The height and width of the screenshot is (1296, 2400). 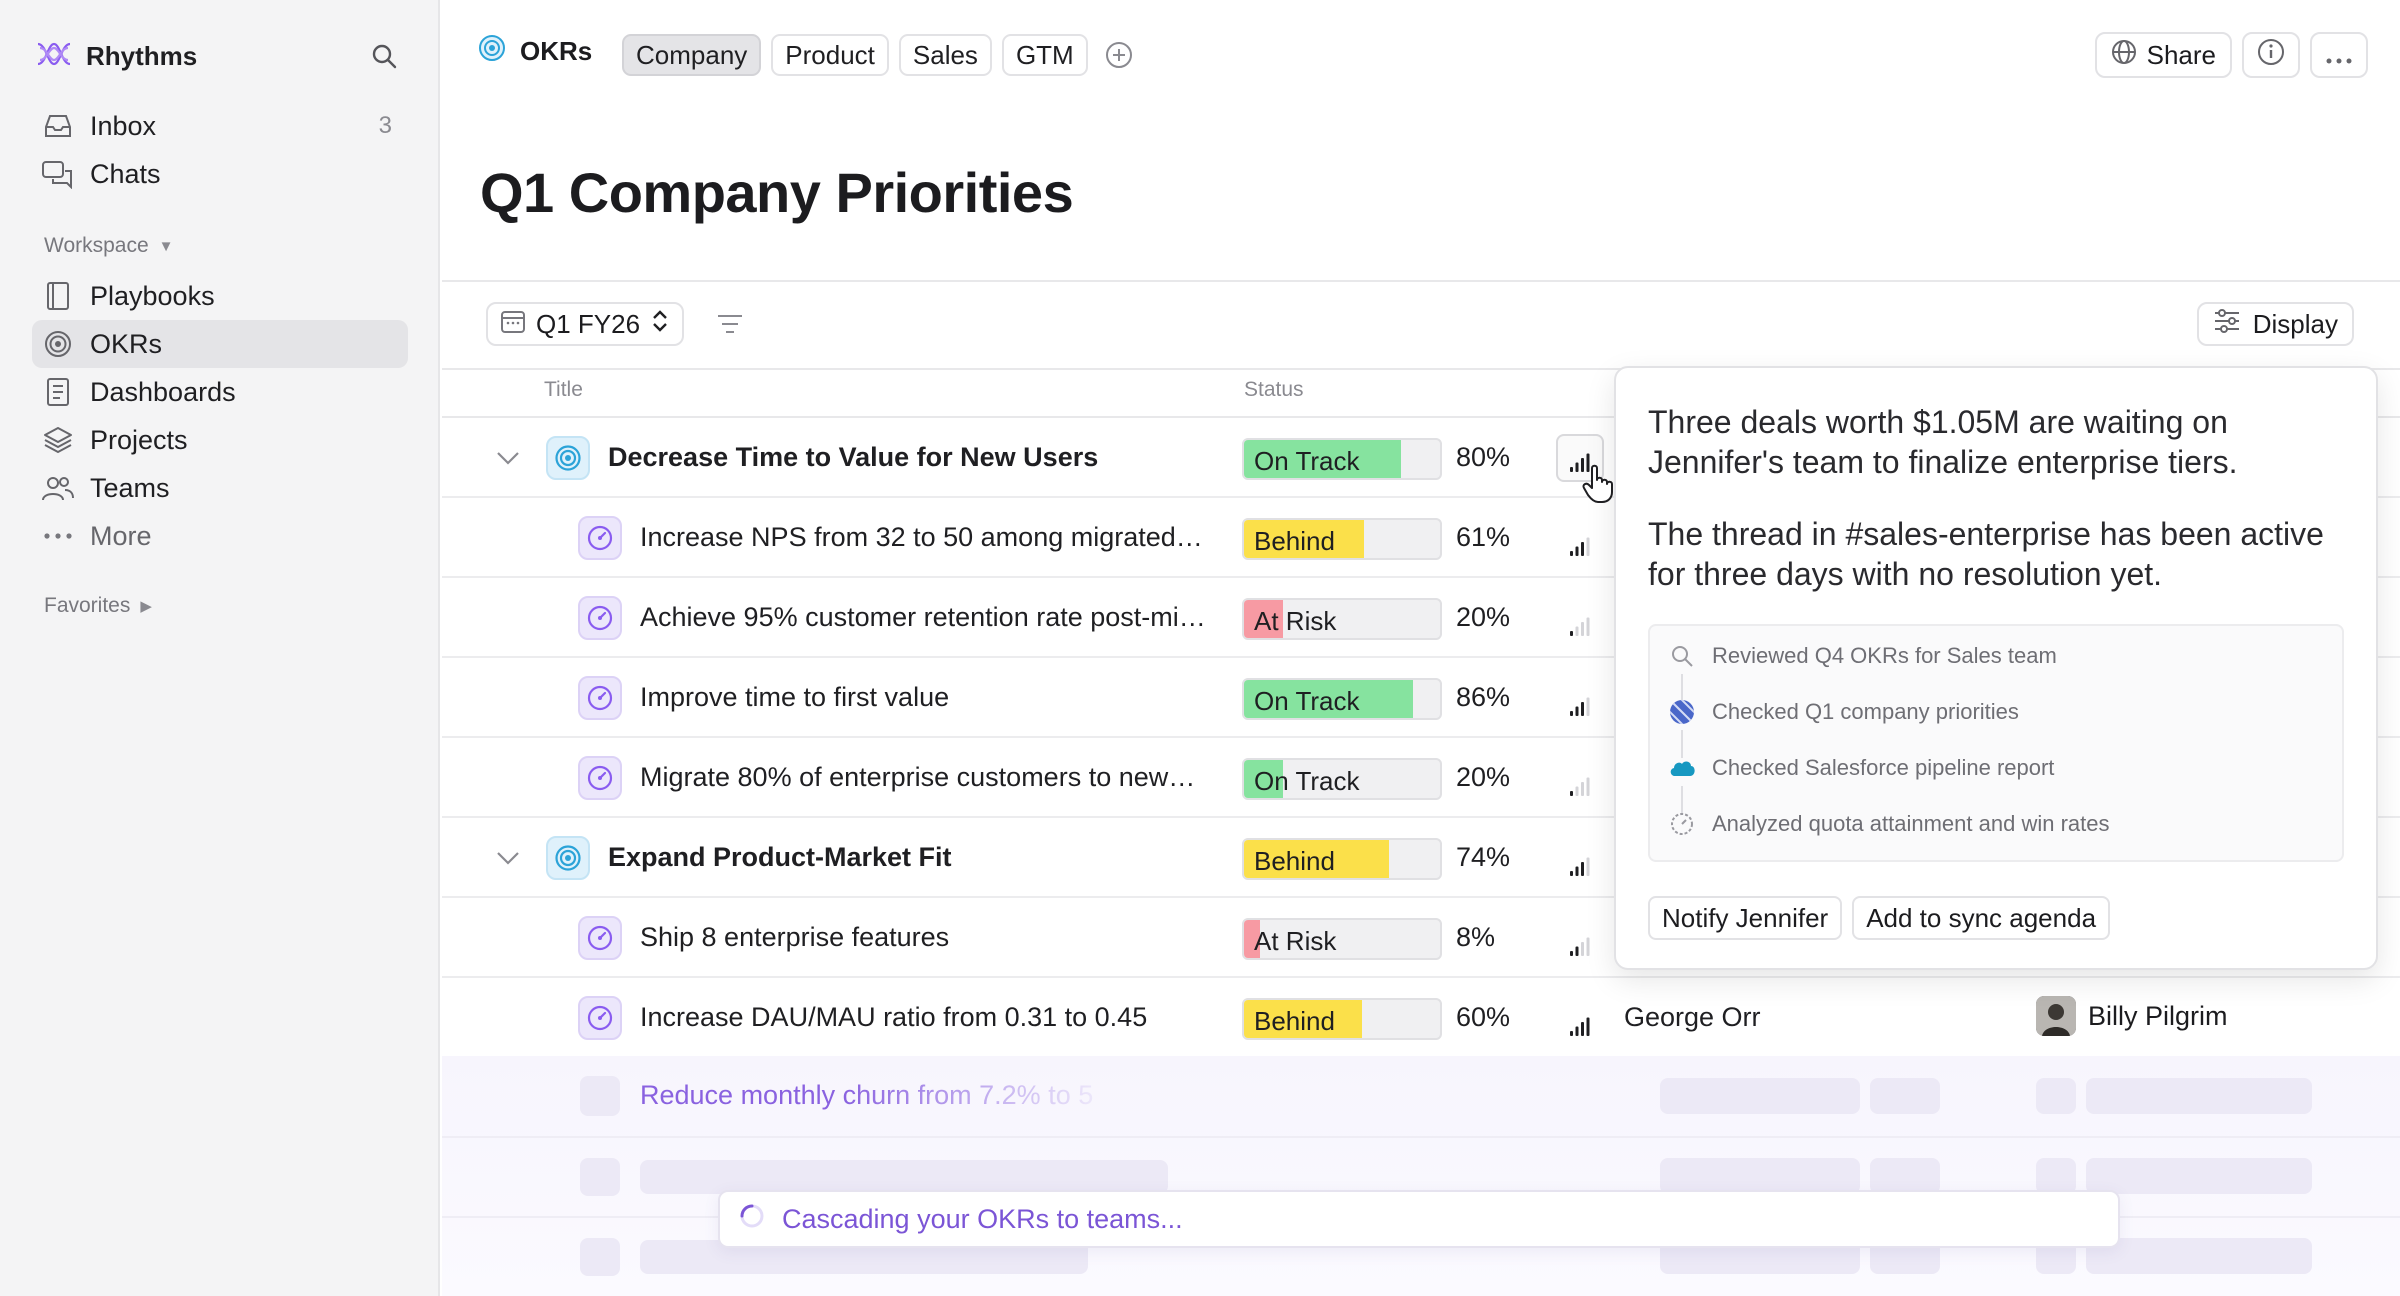 What do you see at coordinates (220, 296) in the screenshot?
I see `sidebar-item-playbooks: Playbooks` at bounding box center [220, 296].